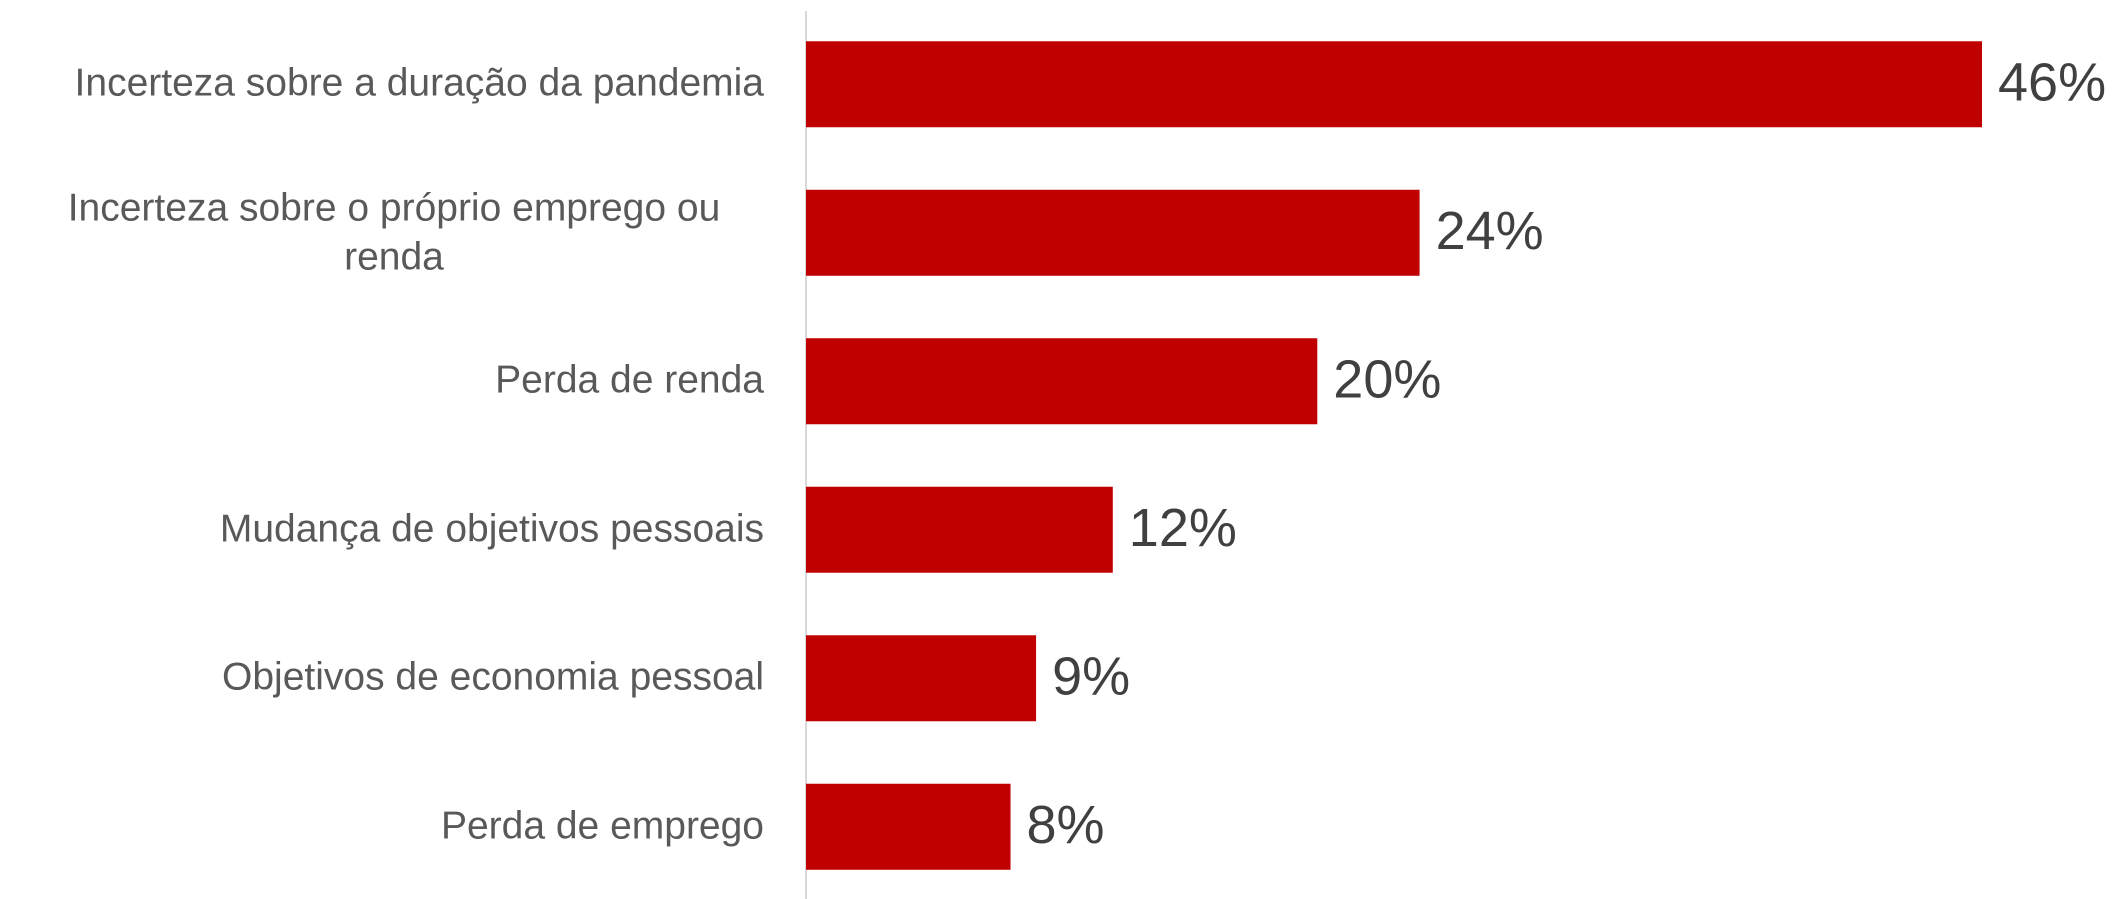 Image resolution: width=2113 pixels, height=899 pixels. Describe the element at coordinates (493, 677) in the screenshot. I see `category-label: Objetivos de economia pessoal` at that location.